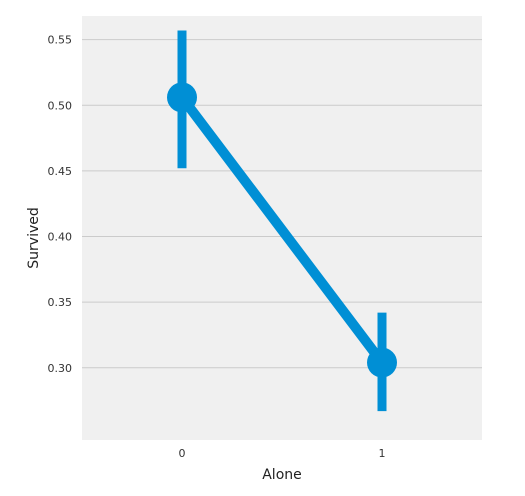 Image resolution: width=525 pixels, height=496 pixels. I want to click on x-tick-label: 0, so click(182, 453).